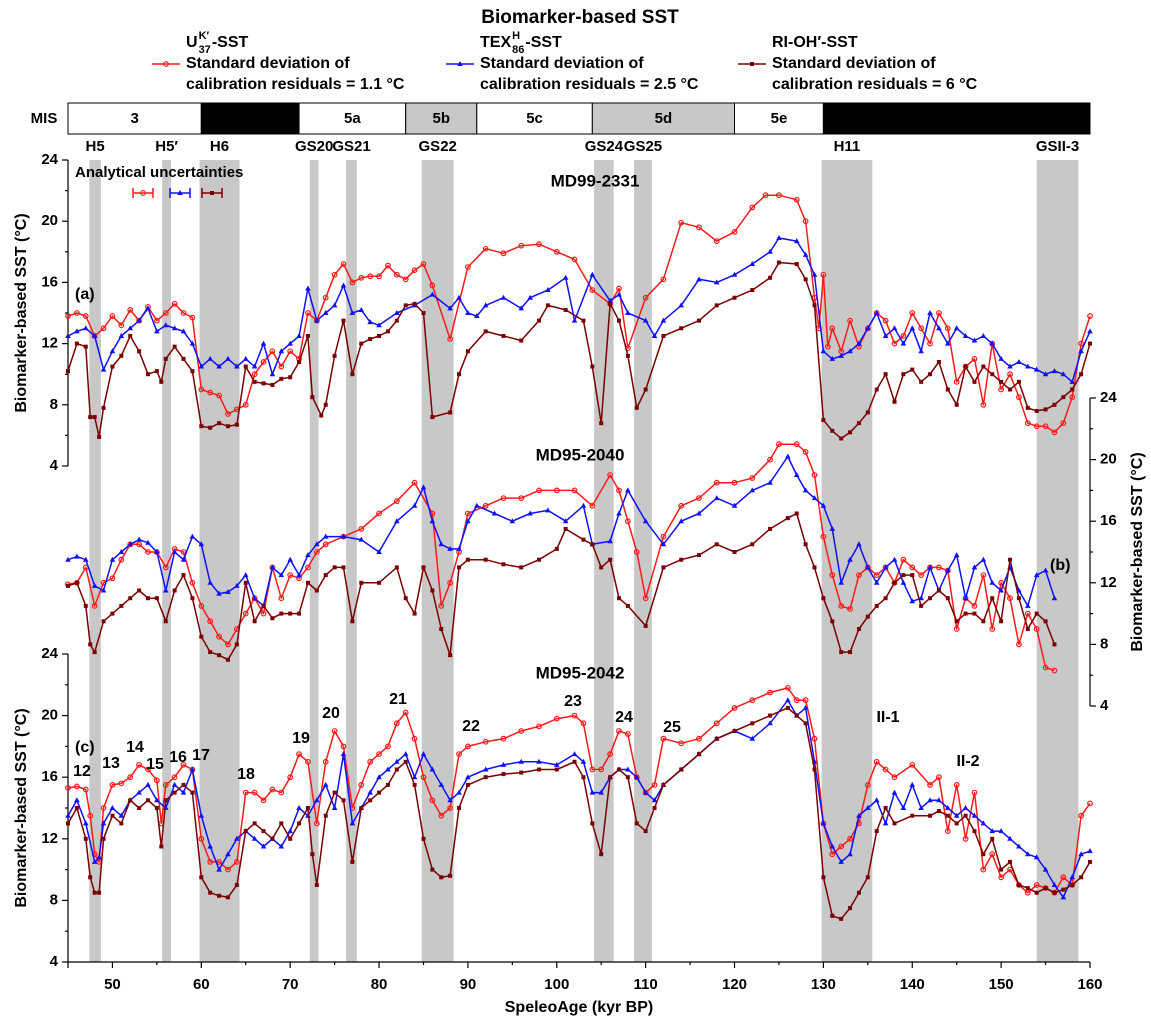  Describe the element at coordinates (134, 118) in the screenshot. I see `mis-stage-label: 3` at that location.